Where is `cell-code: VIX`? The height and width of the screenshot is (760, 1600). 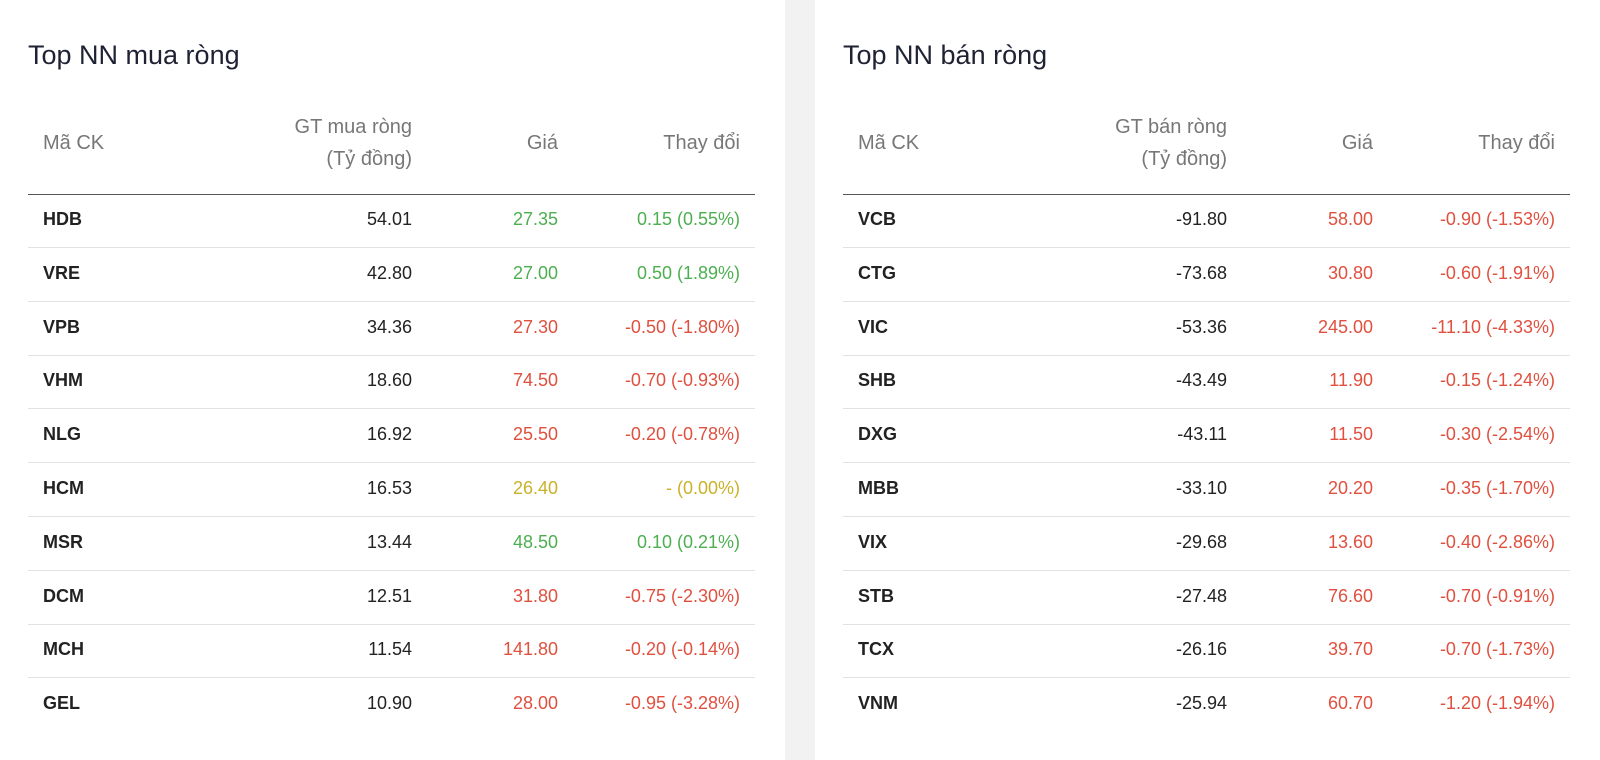
cell-code: VIX is located at coordinates (873, 541).